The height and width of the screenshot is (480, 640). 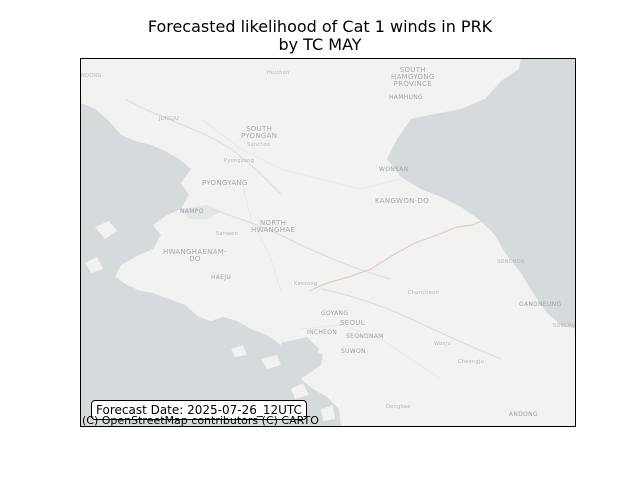 What do you see at coordinates (335, 313) in the screenshot?
I see `label-goyang: GOYANG` at bounding box center [335, 313].